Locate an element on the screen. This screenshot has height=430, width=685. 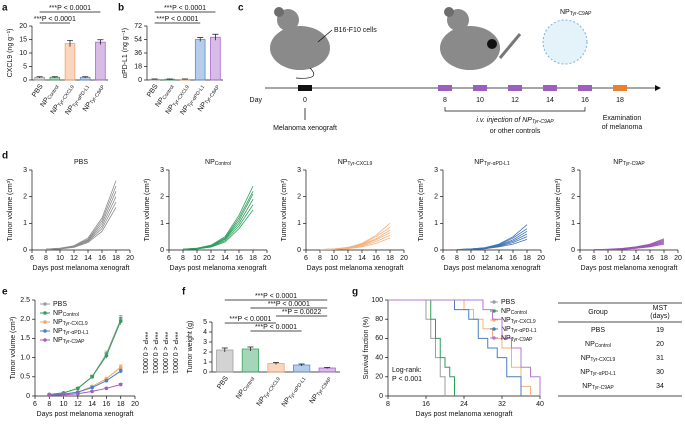
x-tick-label: 14 is located at coordinates (88, 258).